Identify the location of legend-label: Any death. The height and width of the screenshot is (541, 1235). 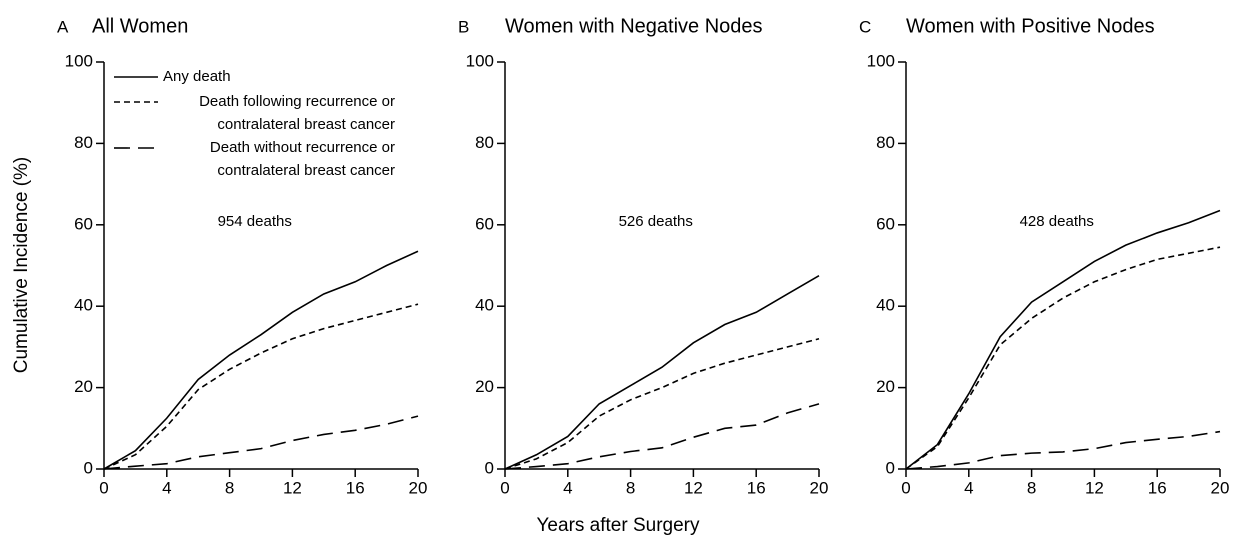
(197, 76).